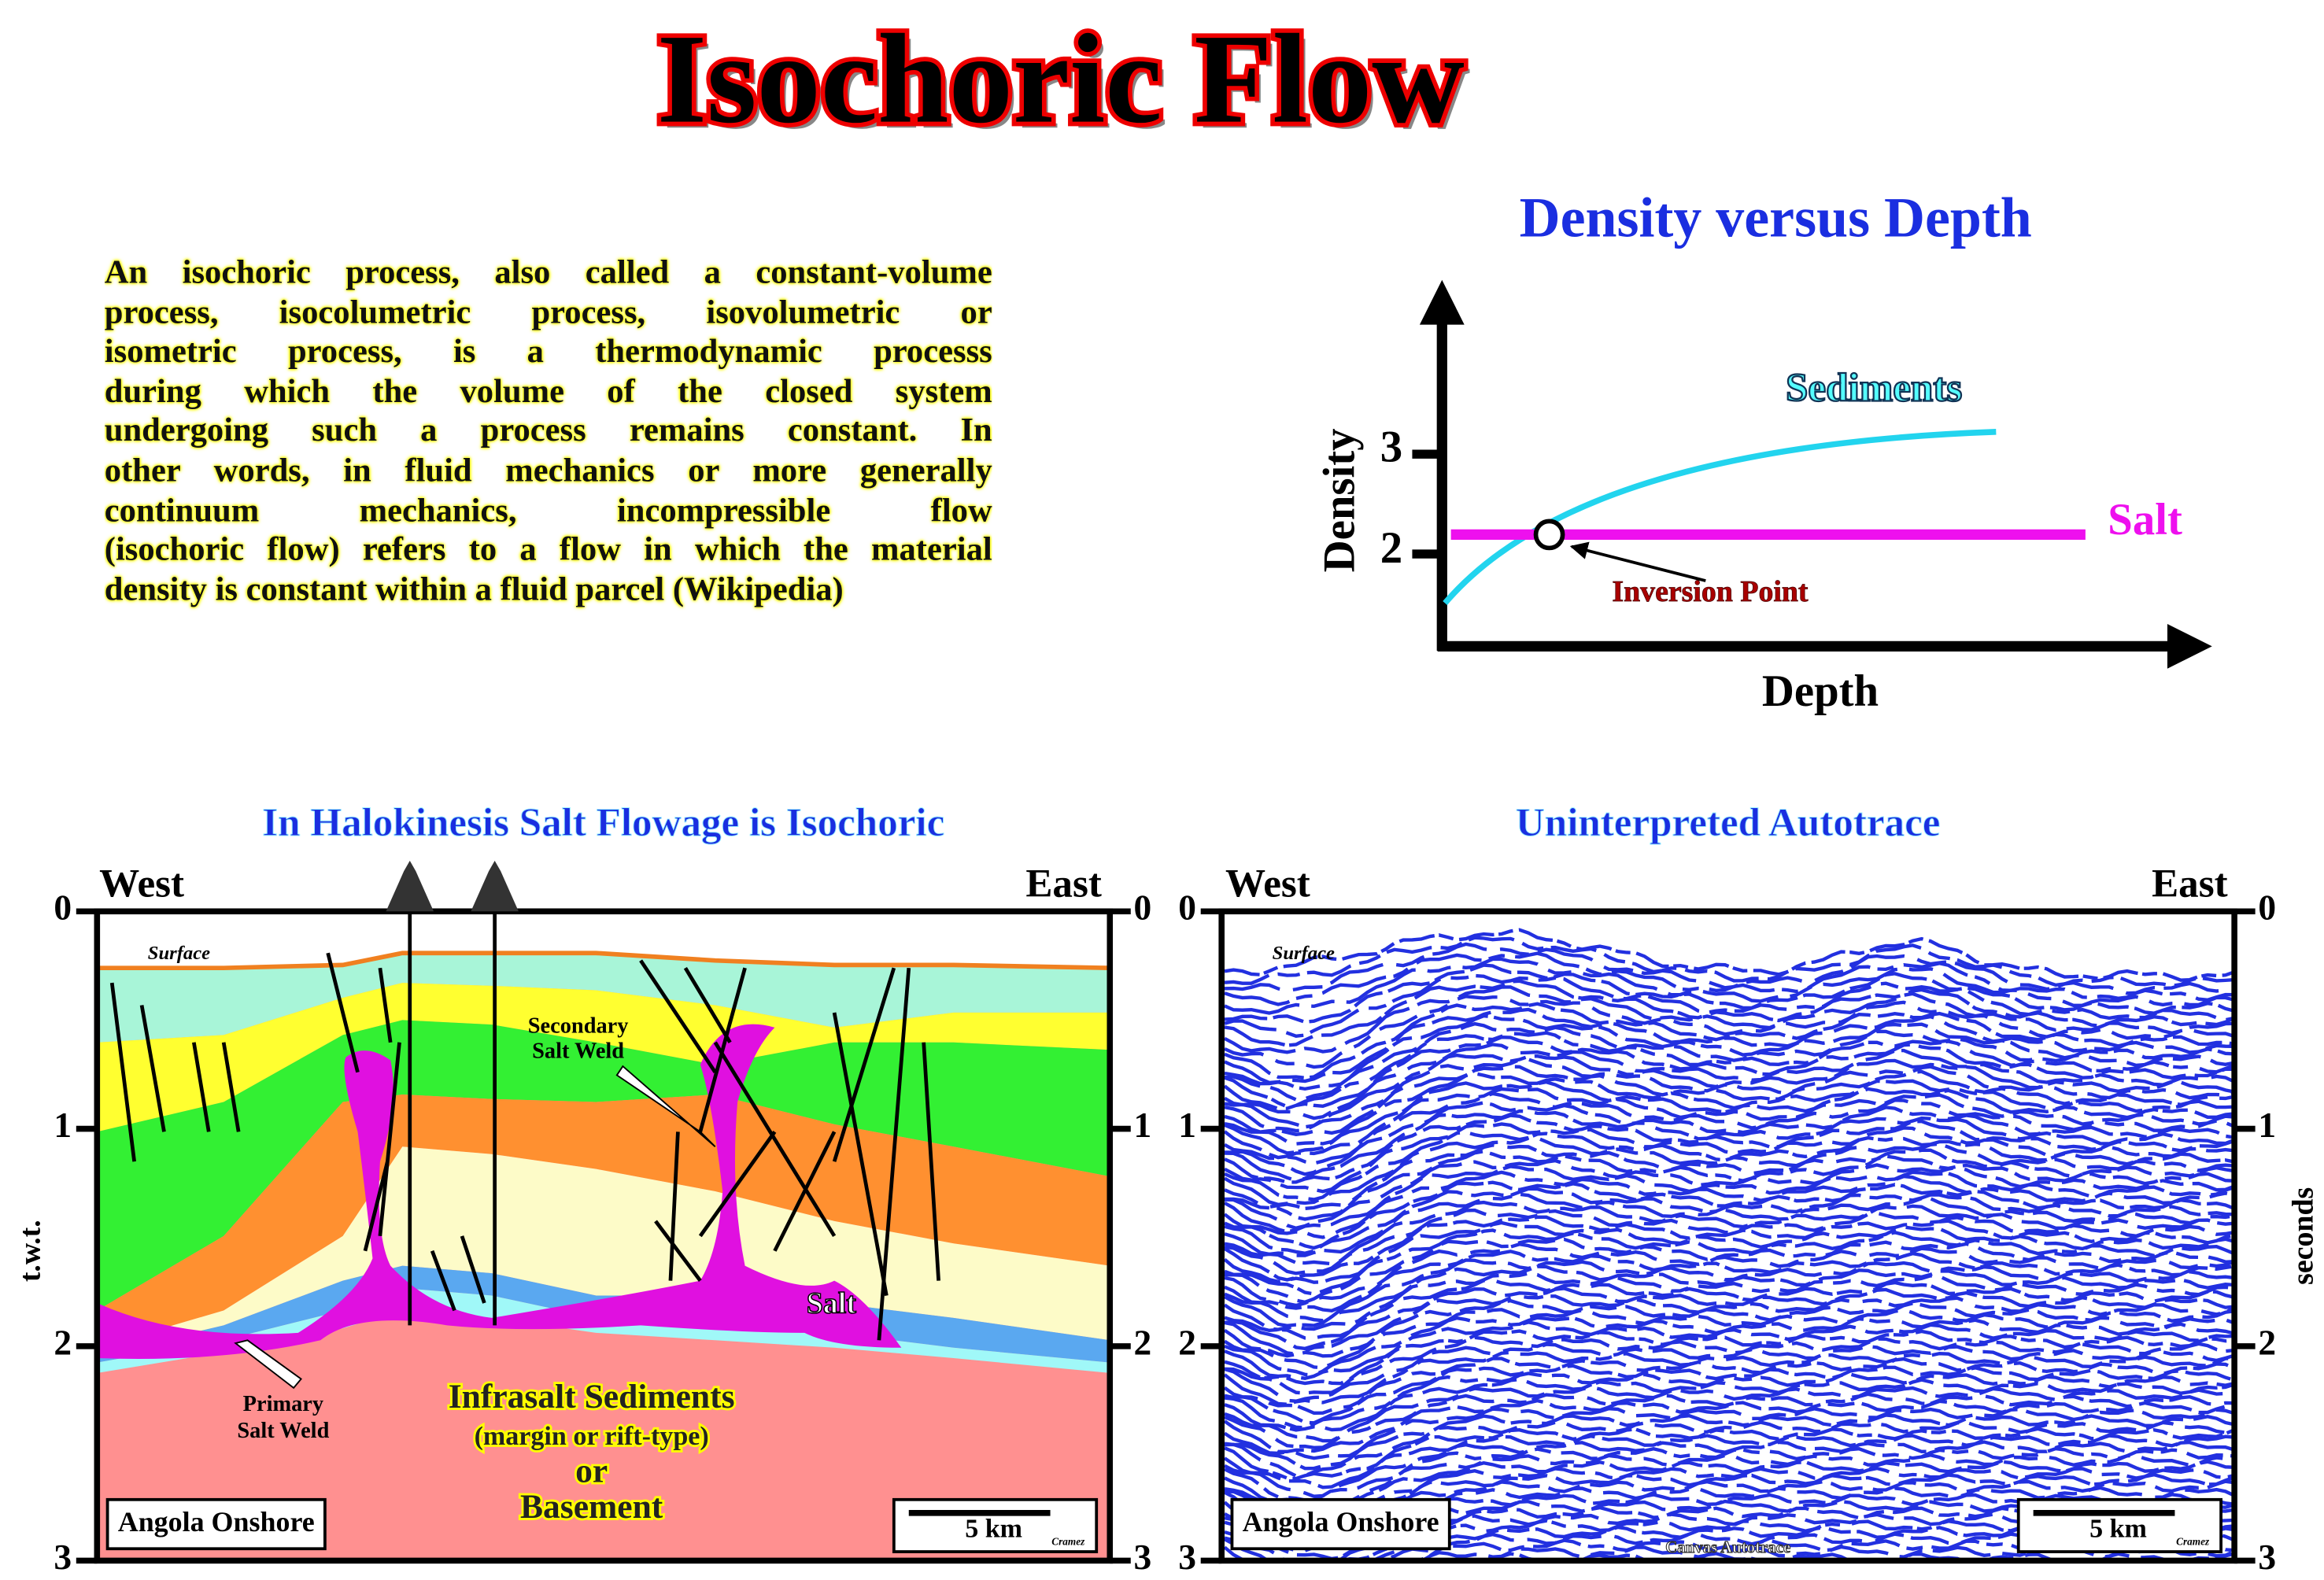 This screenshot has width=2324, height=1580. What do you see at coordinates (268, 1364) in the screenshot?
I see `weld-arrow` at bounding box center [268, 1364].